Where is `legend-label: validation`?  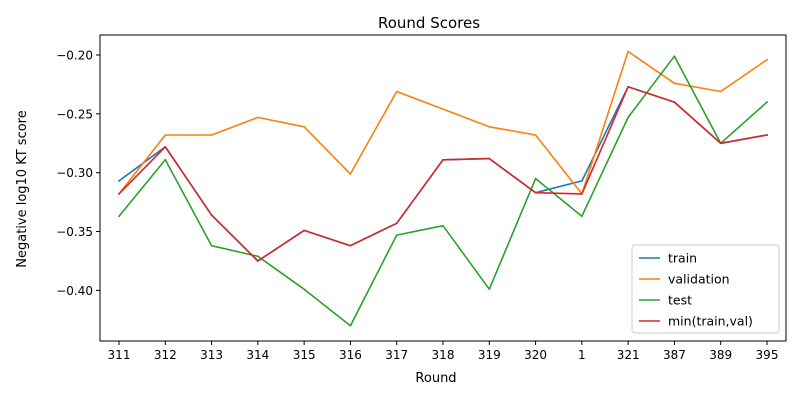 legend-label: validation is located at coordinates (699, 279).